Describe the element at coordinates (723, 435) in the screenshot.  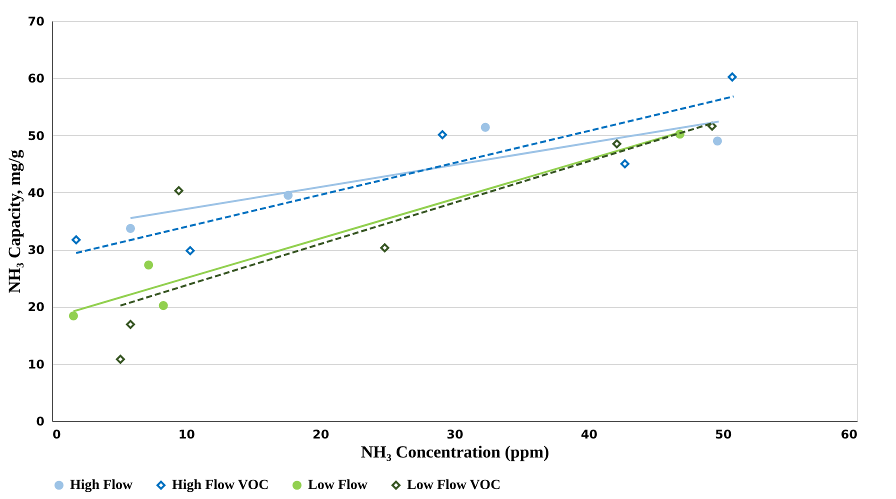
I see `x-tick-label: 50` at that location.